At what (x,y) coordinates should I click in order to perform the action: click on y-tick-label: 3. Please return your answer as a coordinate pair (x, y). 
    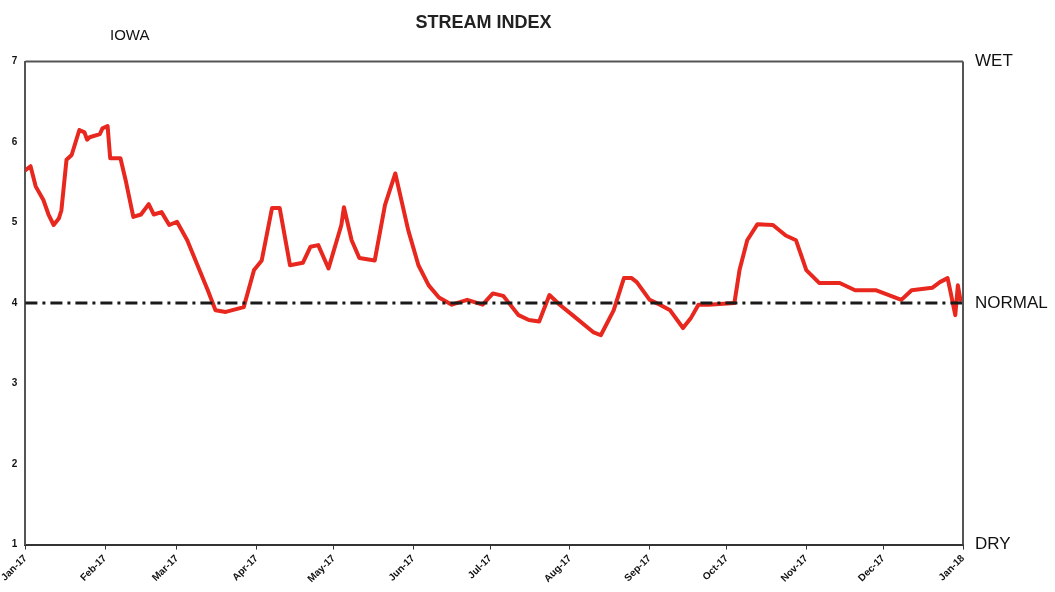
    Looking at the image, I should click on (14, 383).